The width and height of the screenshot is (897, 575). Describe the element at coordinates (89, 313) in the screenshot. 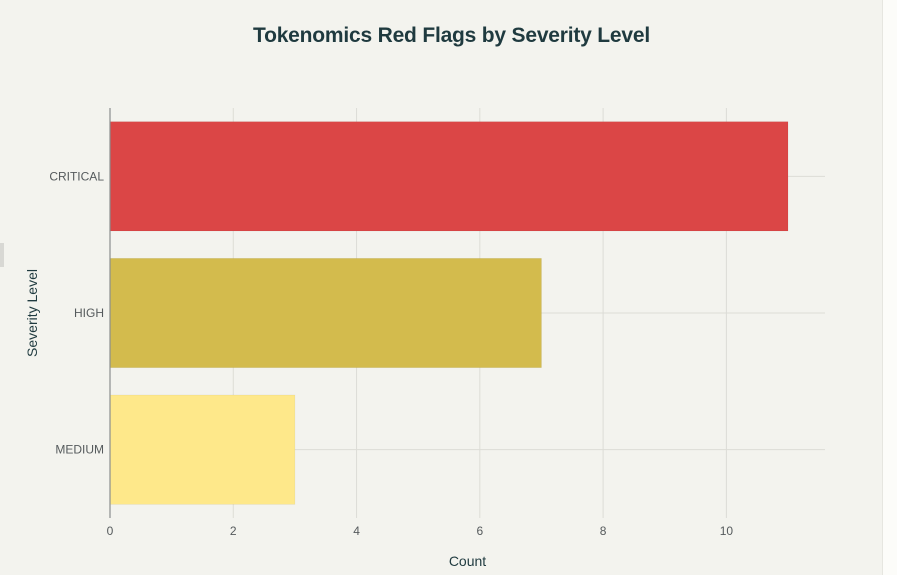

I see `category-label: HIGH` at that location.